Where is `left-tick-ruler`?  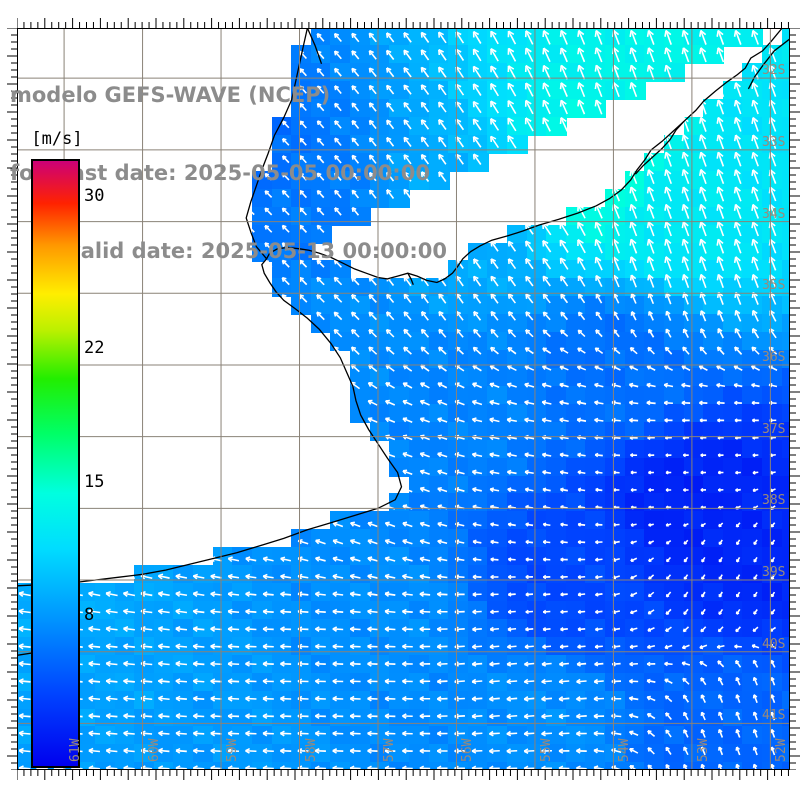
left-tick-ruler is located at coordinates (12, 399).